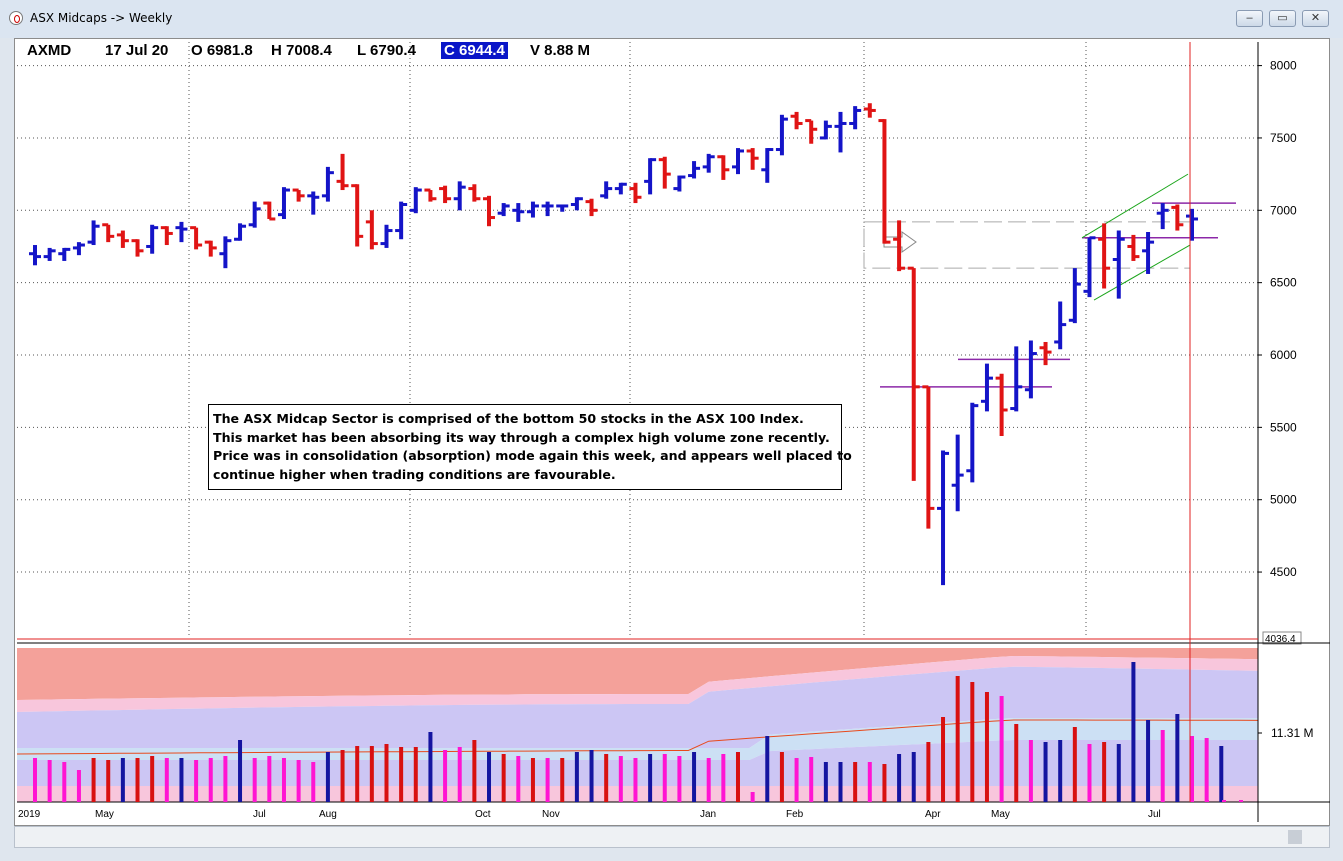  I want to click on open-value: O 6981.8, so click(222, 50).